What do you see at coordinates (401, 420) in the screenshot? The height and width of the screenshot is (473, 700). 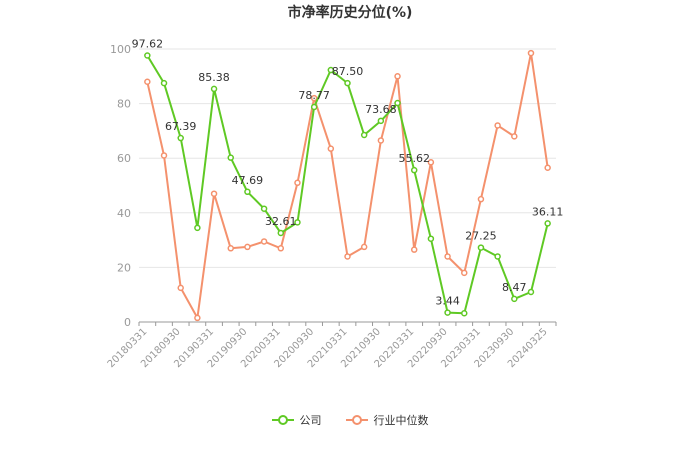 I see `legend-label-industry-median: 行业中位数` at bounding box center [401, 420].